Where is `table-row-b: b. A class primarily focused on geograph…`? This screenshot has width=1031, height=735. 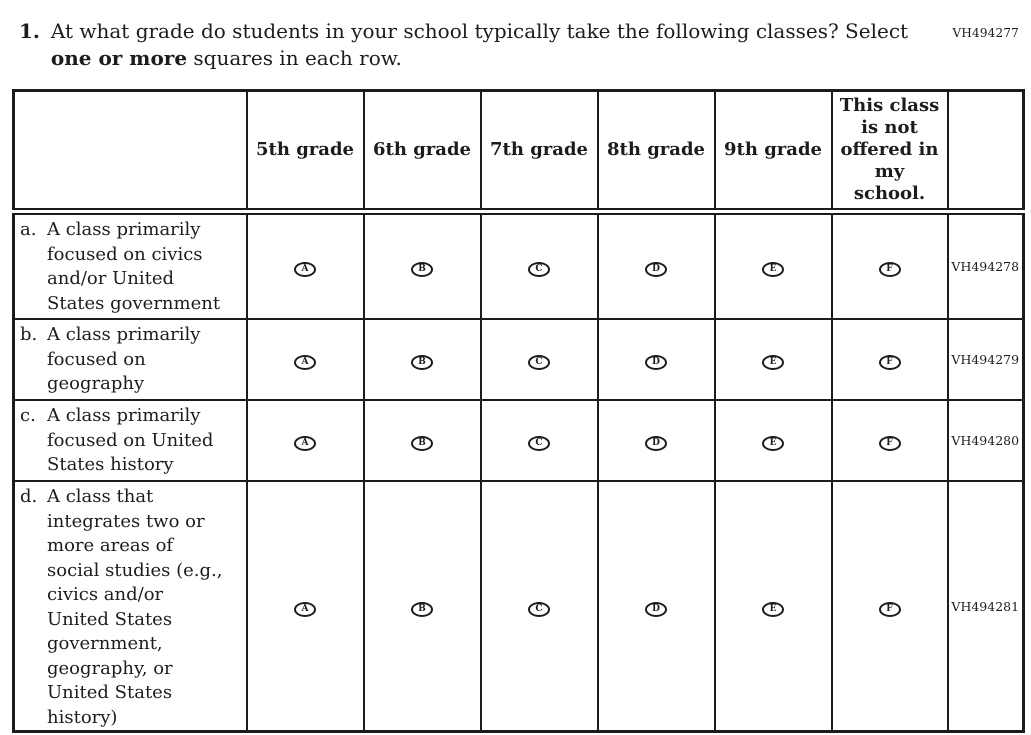
table-row-b: b. A class primarily focused on geograph… is located at coordinates (518, 359).